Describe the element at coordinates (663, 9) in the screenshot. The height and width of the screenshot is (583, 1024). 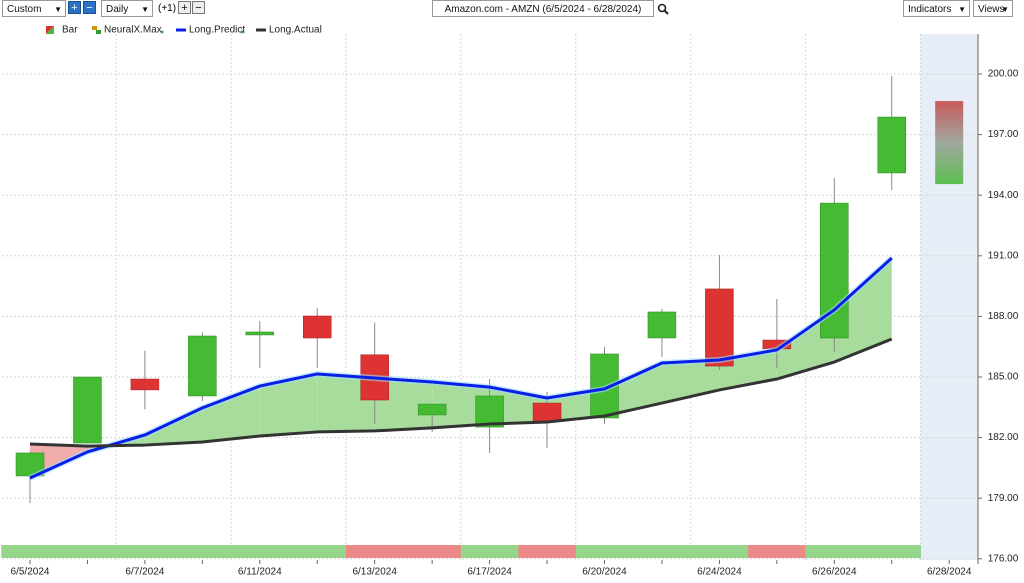
I see `search-icon` at that location.